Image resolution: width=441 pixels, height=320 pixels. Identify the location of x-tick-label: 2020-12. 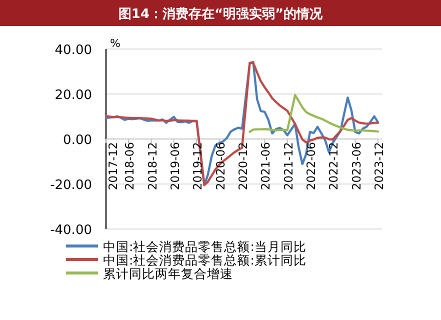
(243, 166).